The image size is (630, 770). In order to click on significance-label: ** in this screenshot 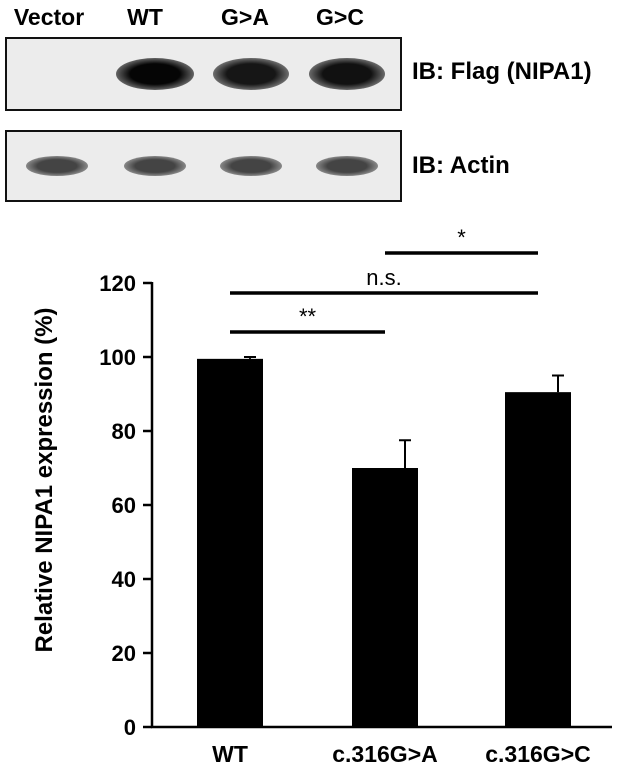, I will do `click(308, 316)`.